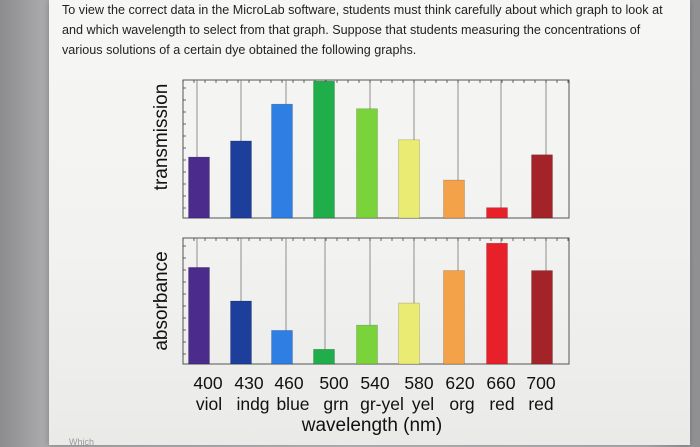 The width and height of the screenshot is (700, 447). What do you see at coordinates (500, 383) in the screenshot?
I see `x-tick-label: 660` at bounding box center [500, 383].